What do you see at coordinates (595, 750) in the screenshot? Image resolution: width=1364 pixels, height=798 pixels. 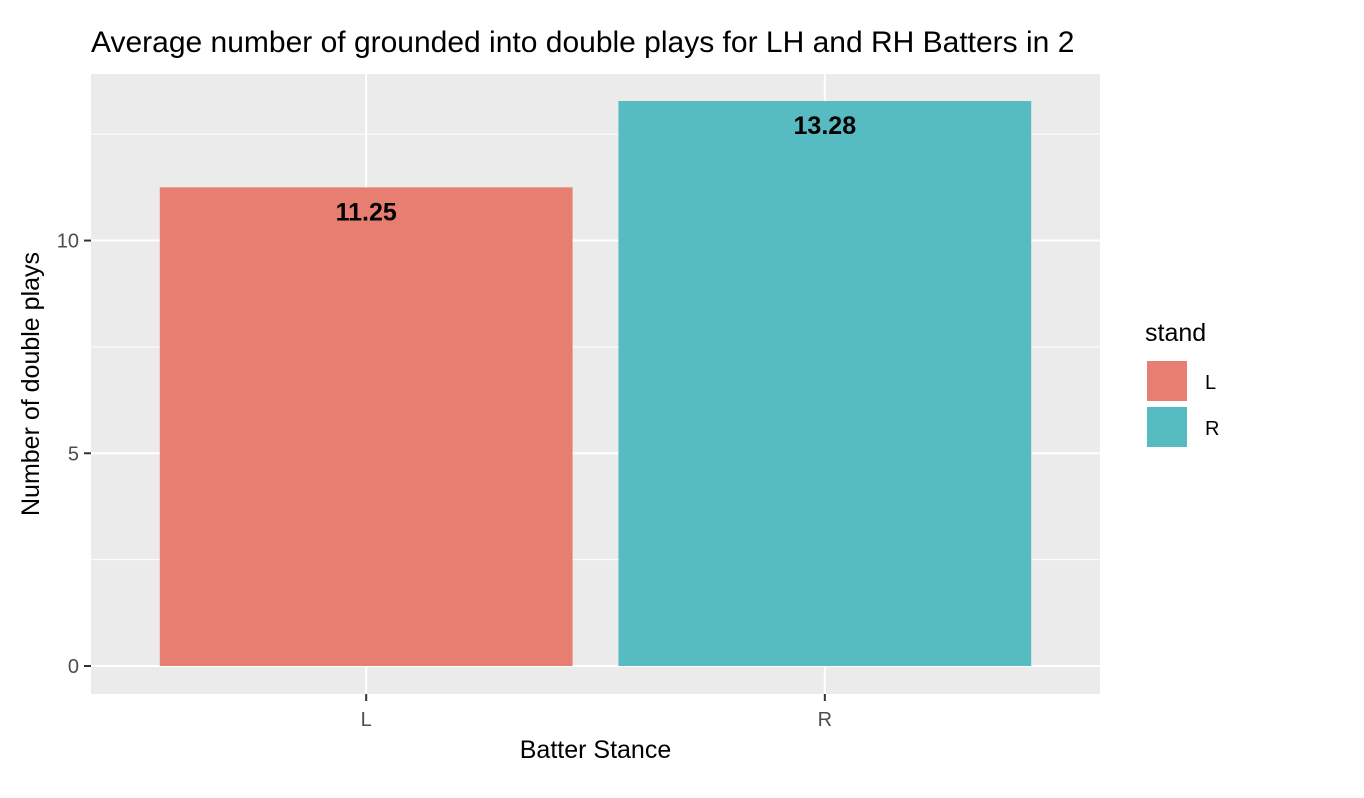 I see `x-axis-title: Batter Stance` at bounding box center [595, 750].